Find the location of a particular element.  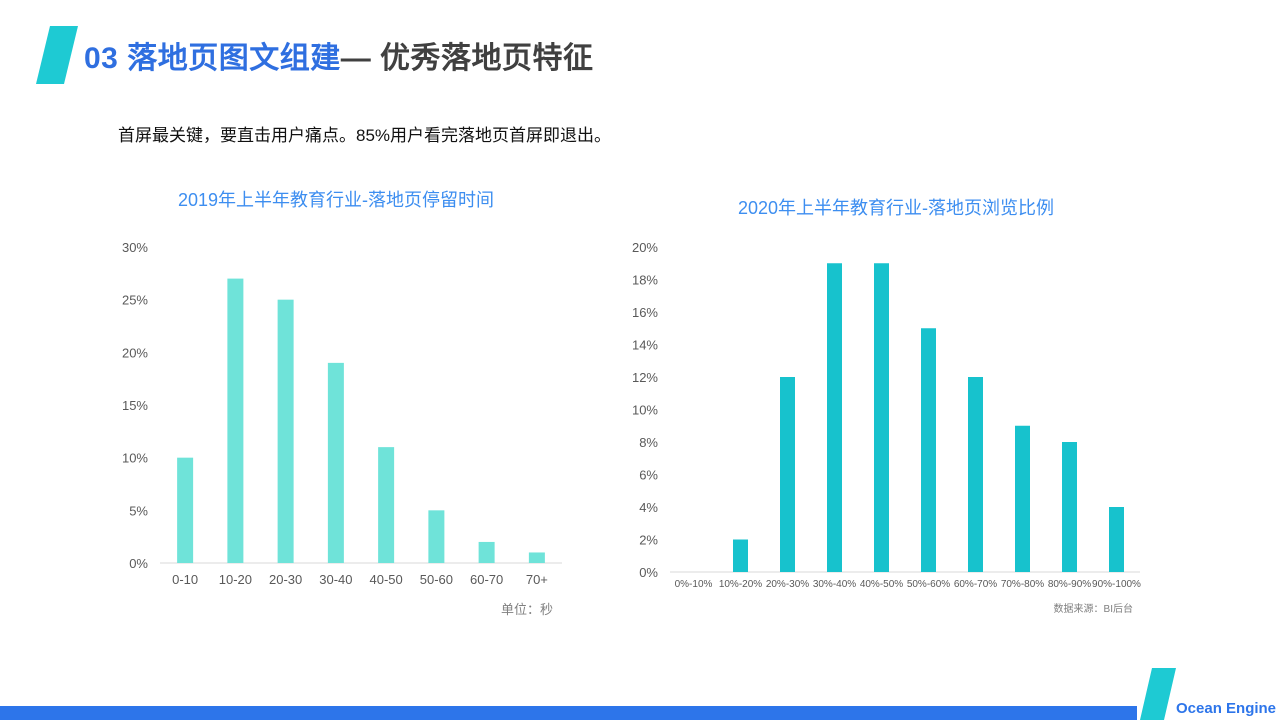

chart2-x-tick-label: 80%-90% is located at coordinates (1069, 584).